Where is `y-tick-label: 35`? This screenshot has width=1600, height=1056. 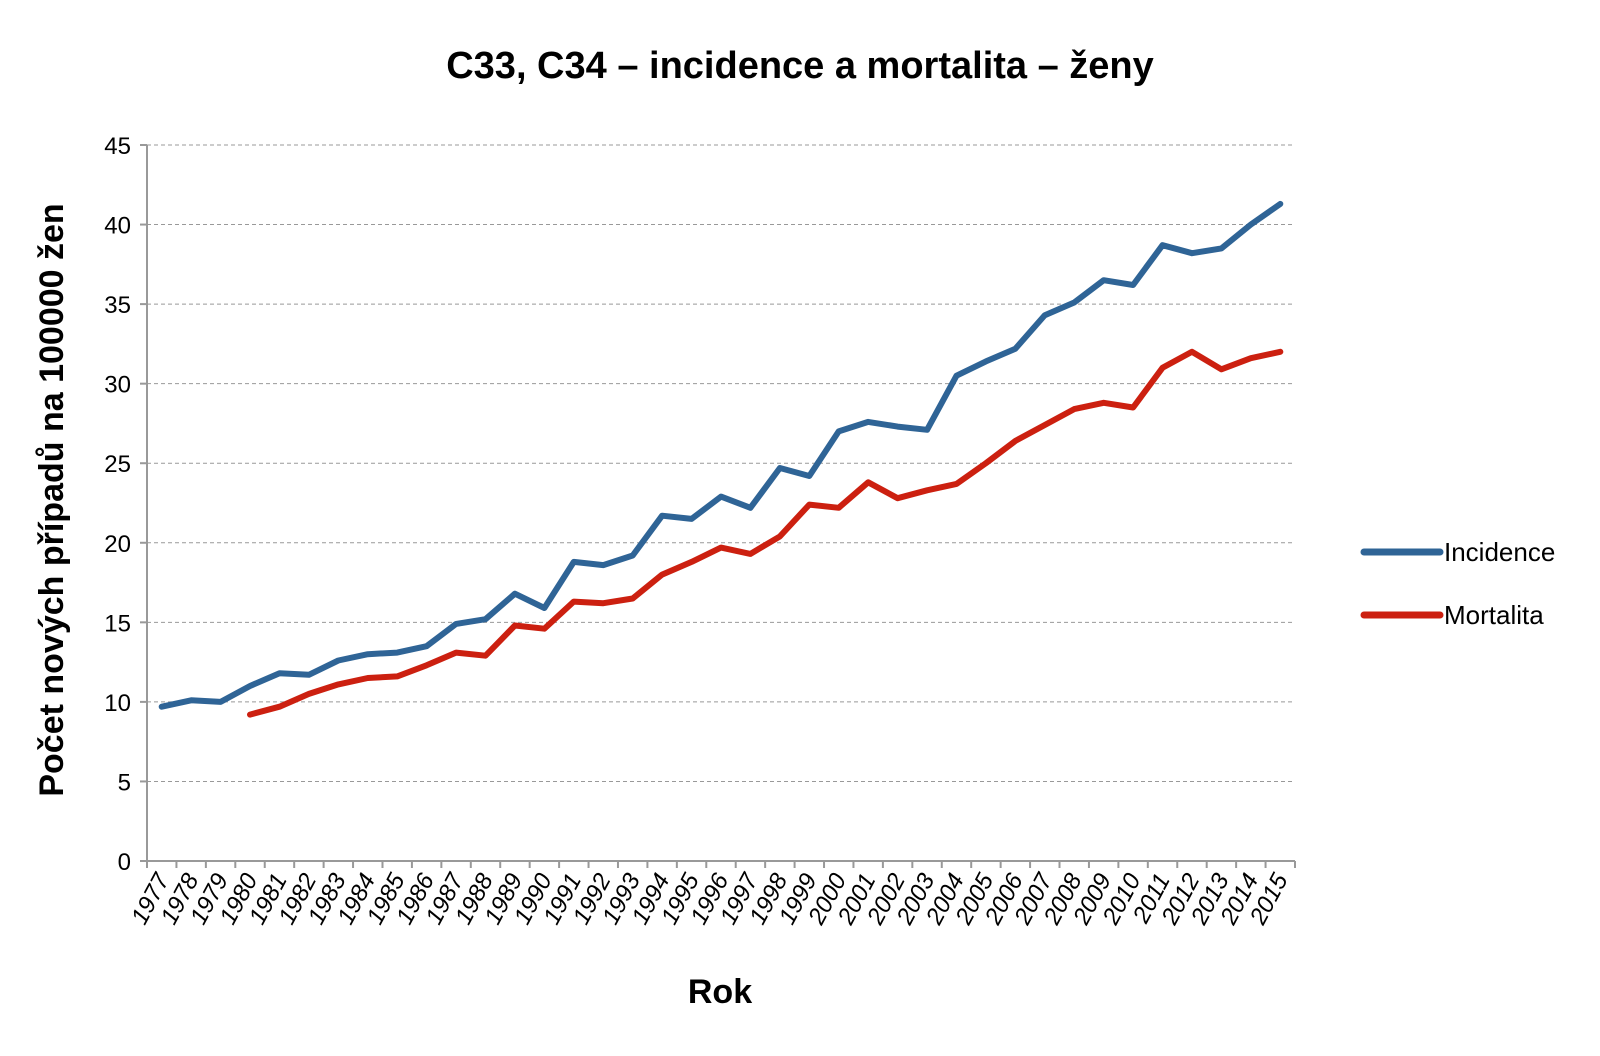 y-tick-label: 35 is located at coordinates (117, 305).